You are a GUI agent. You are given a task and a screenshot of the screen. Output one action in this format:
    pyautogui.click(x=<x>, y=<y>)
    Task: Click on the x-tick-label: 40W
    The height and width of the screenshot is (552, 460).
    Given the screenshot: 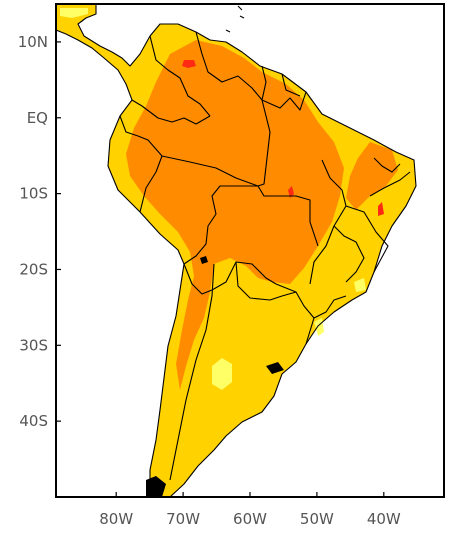 What is the action you would take?
    pyautogui.click(x=384, y=519)
    